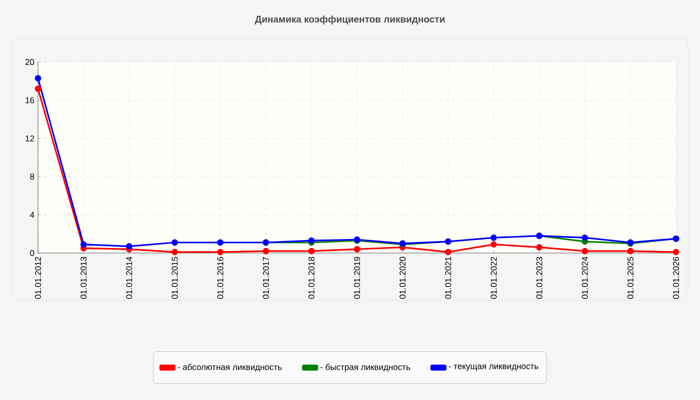  I want to click on x-tick-label: 01.01.2014, so click(129, 277).